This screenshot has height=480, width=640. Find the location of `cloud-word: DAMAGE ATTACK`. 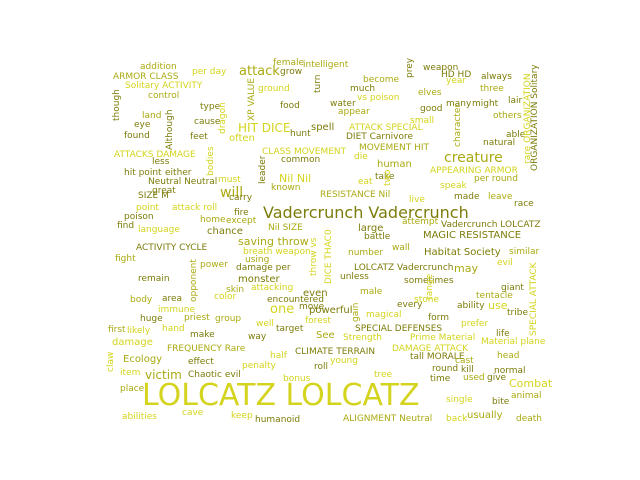

cloud-word: DAMAGE ATTACK is located at coordinates (430, 349).